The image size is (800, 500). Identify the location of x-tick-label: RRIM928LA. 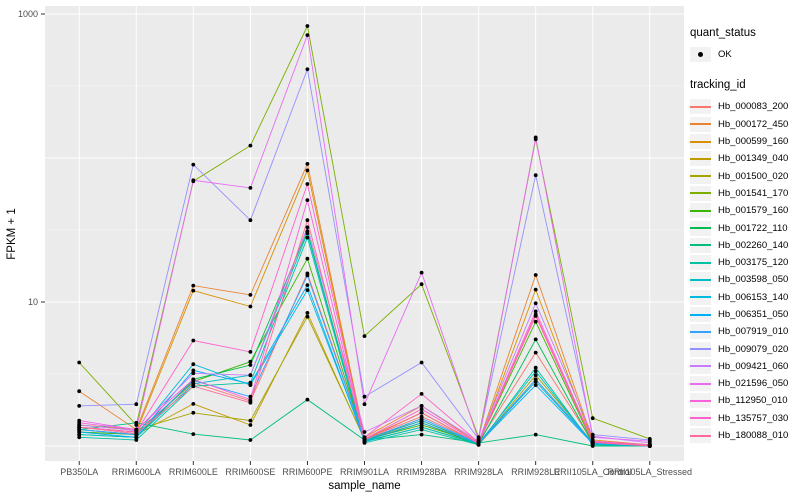
(478, 472).